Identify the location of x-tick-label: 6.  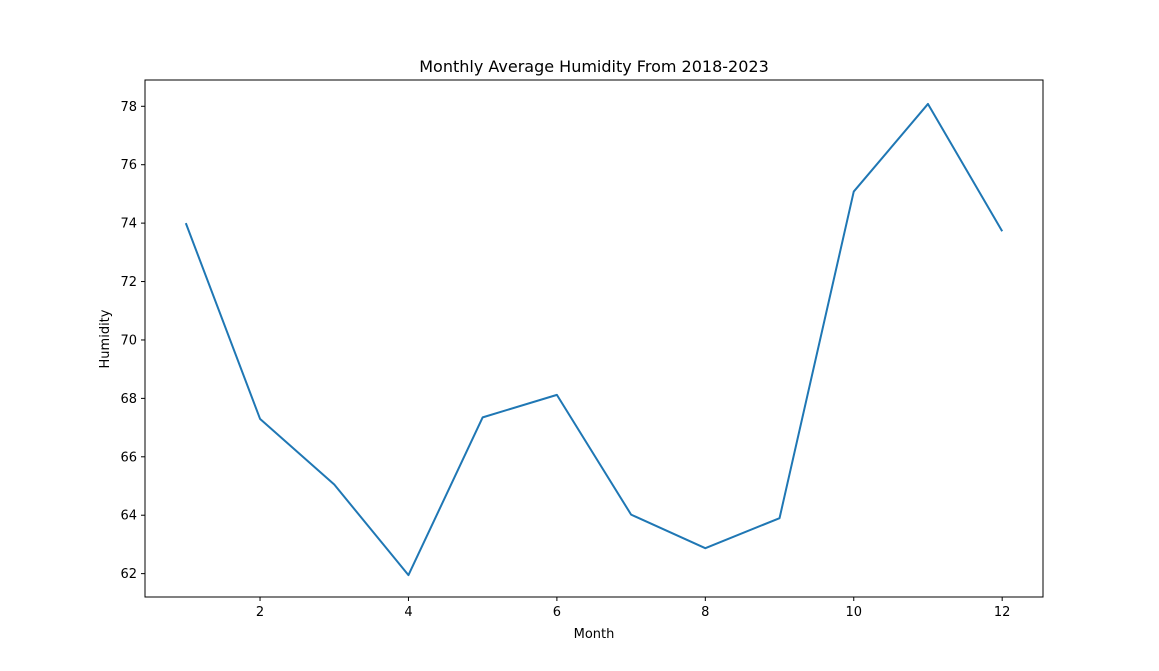
(557, 612).